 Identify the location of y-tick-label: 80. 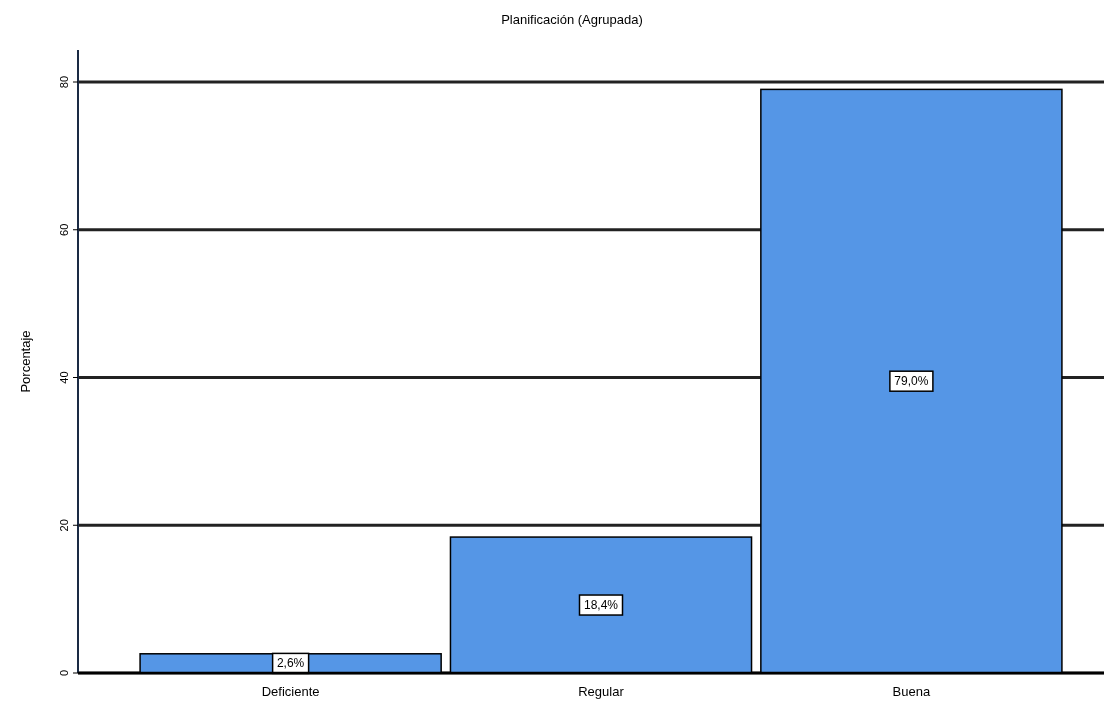
(63, 82).